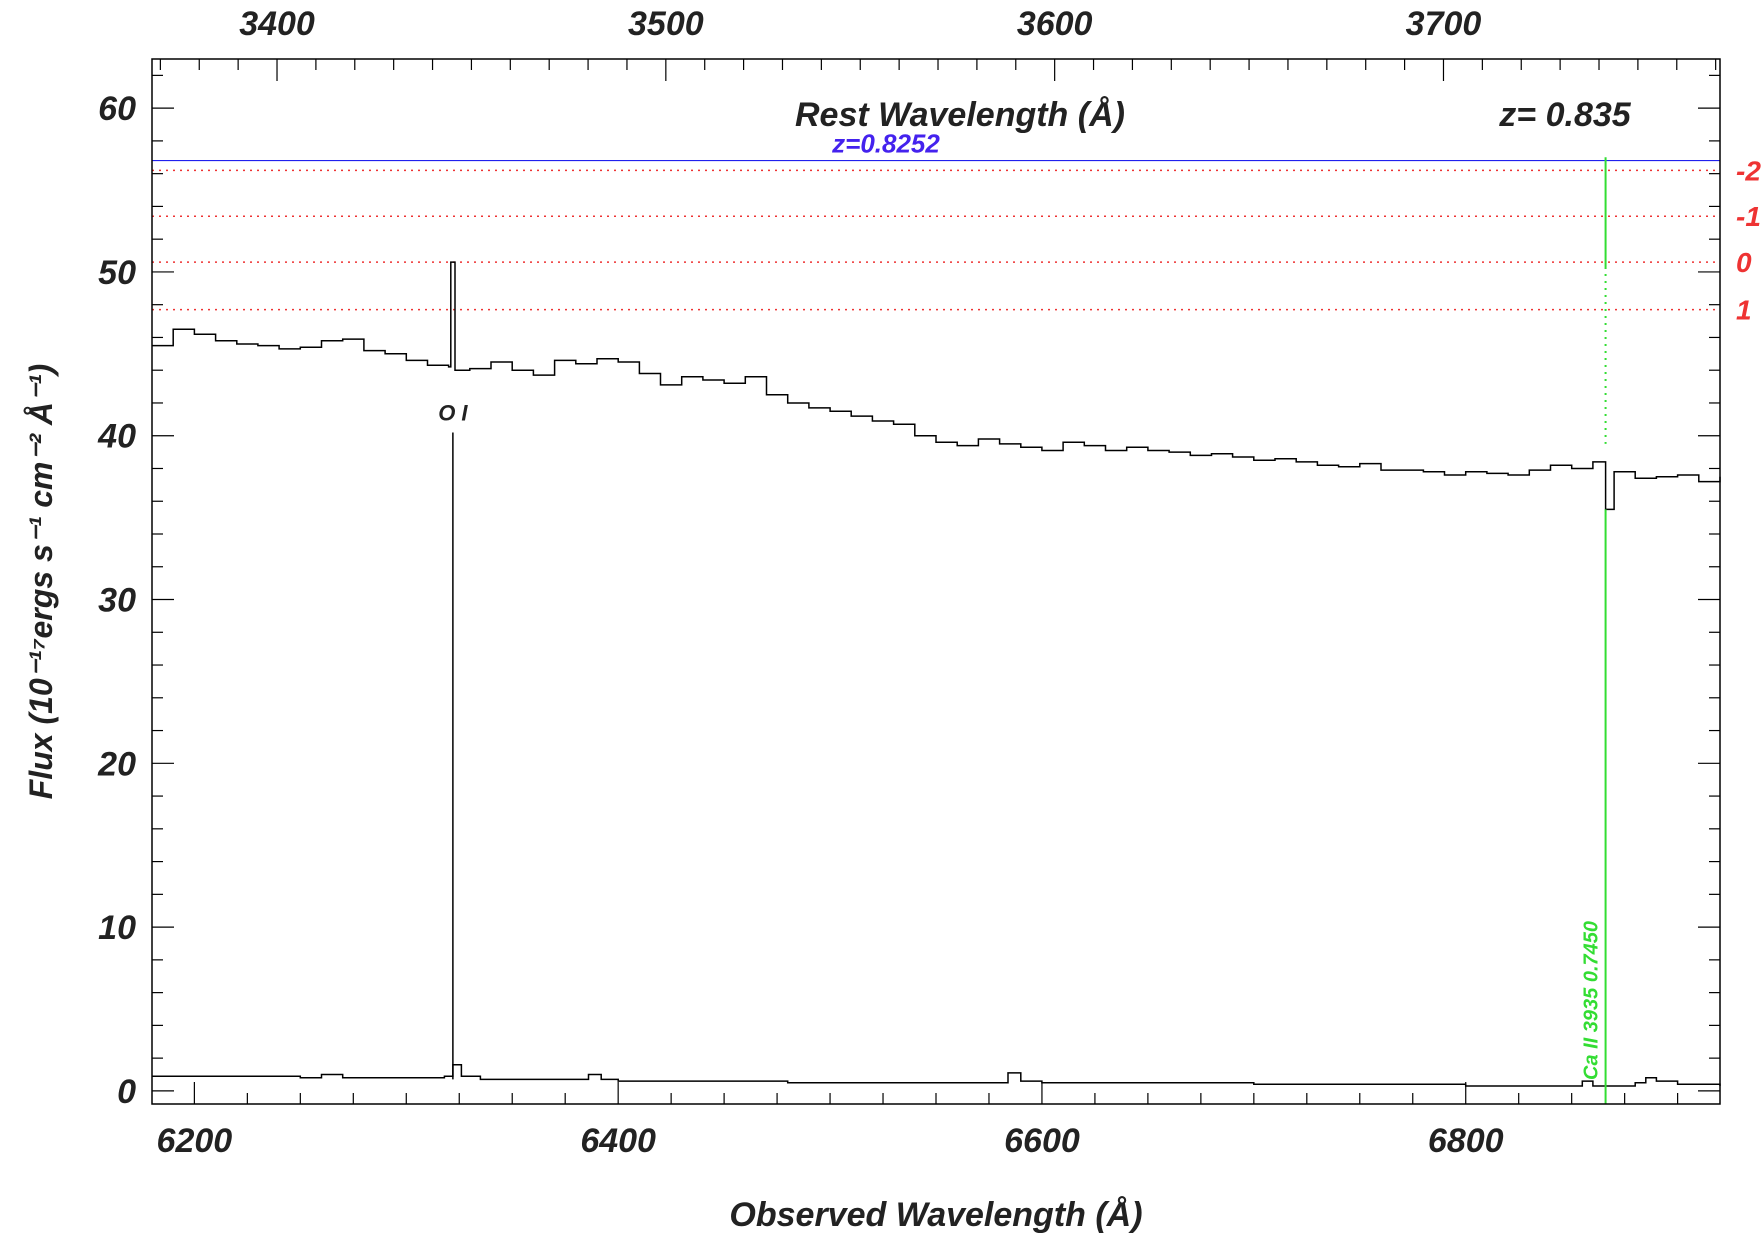 This screenshot has width=1762, height=1236. What do you see at coordinates (1592, 1000) in the screenshot?
I see `ca-label: Ca II 3935 0.7450` at bounding box center [1592, 1000].